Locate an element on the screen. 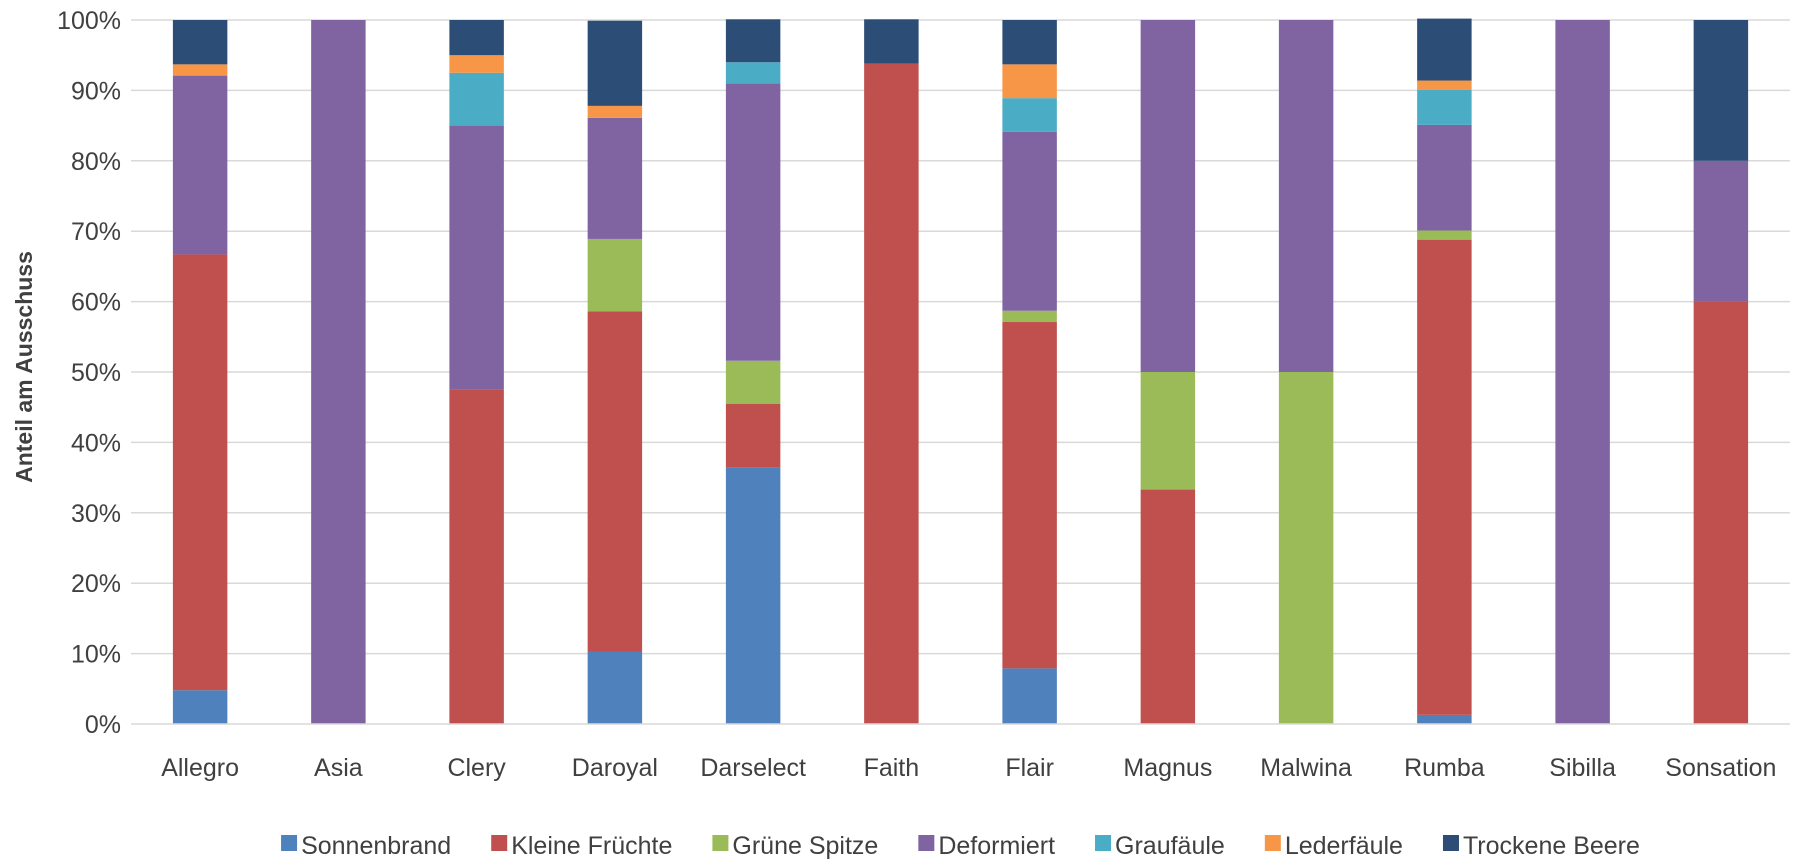 This screenshot has width=1799, height=865. x-category-label: Clery is located at coordinates (476, 768).